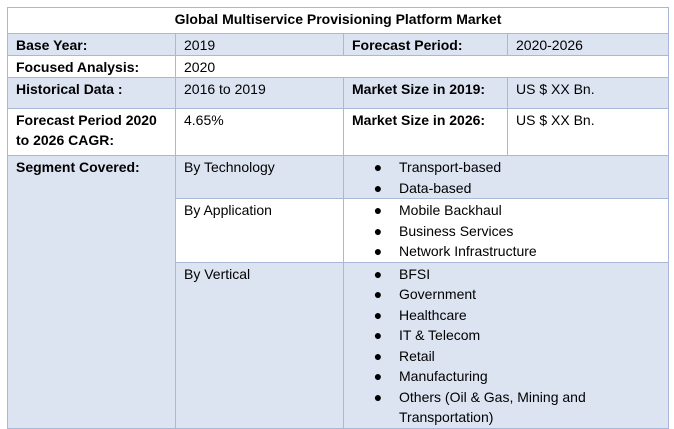 Image resolution: width=674 pixels, height=429 pixels. I want to click on list-item: ● BFSI, so click(506, 274).